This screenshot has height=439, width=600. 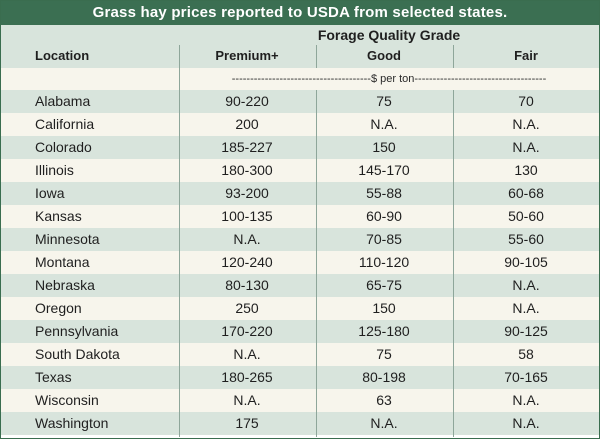 What do you see at coordinates (526, 193) in the screenshot?
I see `fair-cell: 60-68` at bounding box center [526, 193].